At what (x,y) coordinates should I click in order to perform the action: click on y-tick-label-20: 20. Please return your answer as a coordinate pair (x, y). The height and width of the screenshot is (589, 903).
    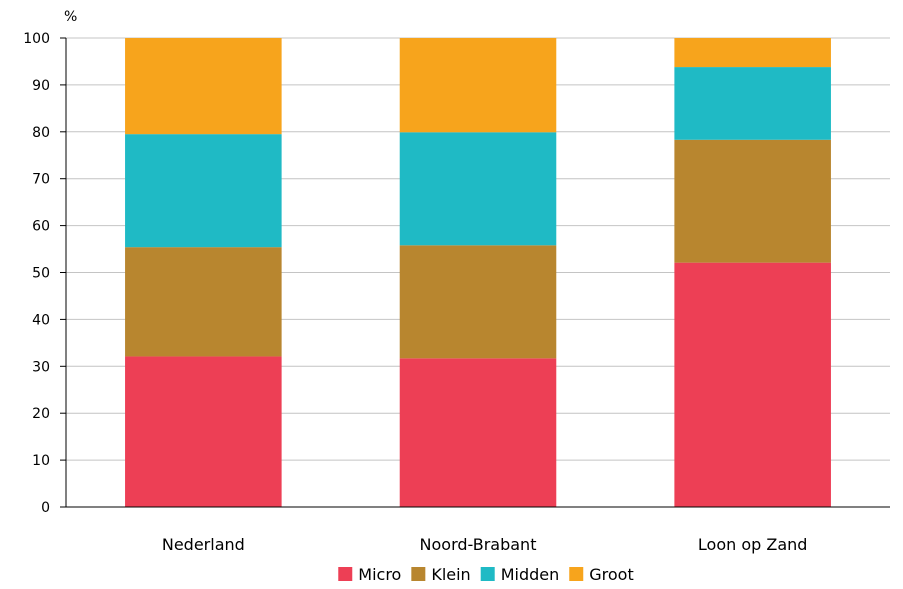
    Looking at the image, I should click on (41, 414).